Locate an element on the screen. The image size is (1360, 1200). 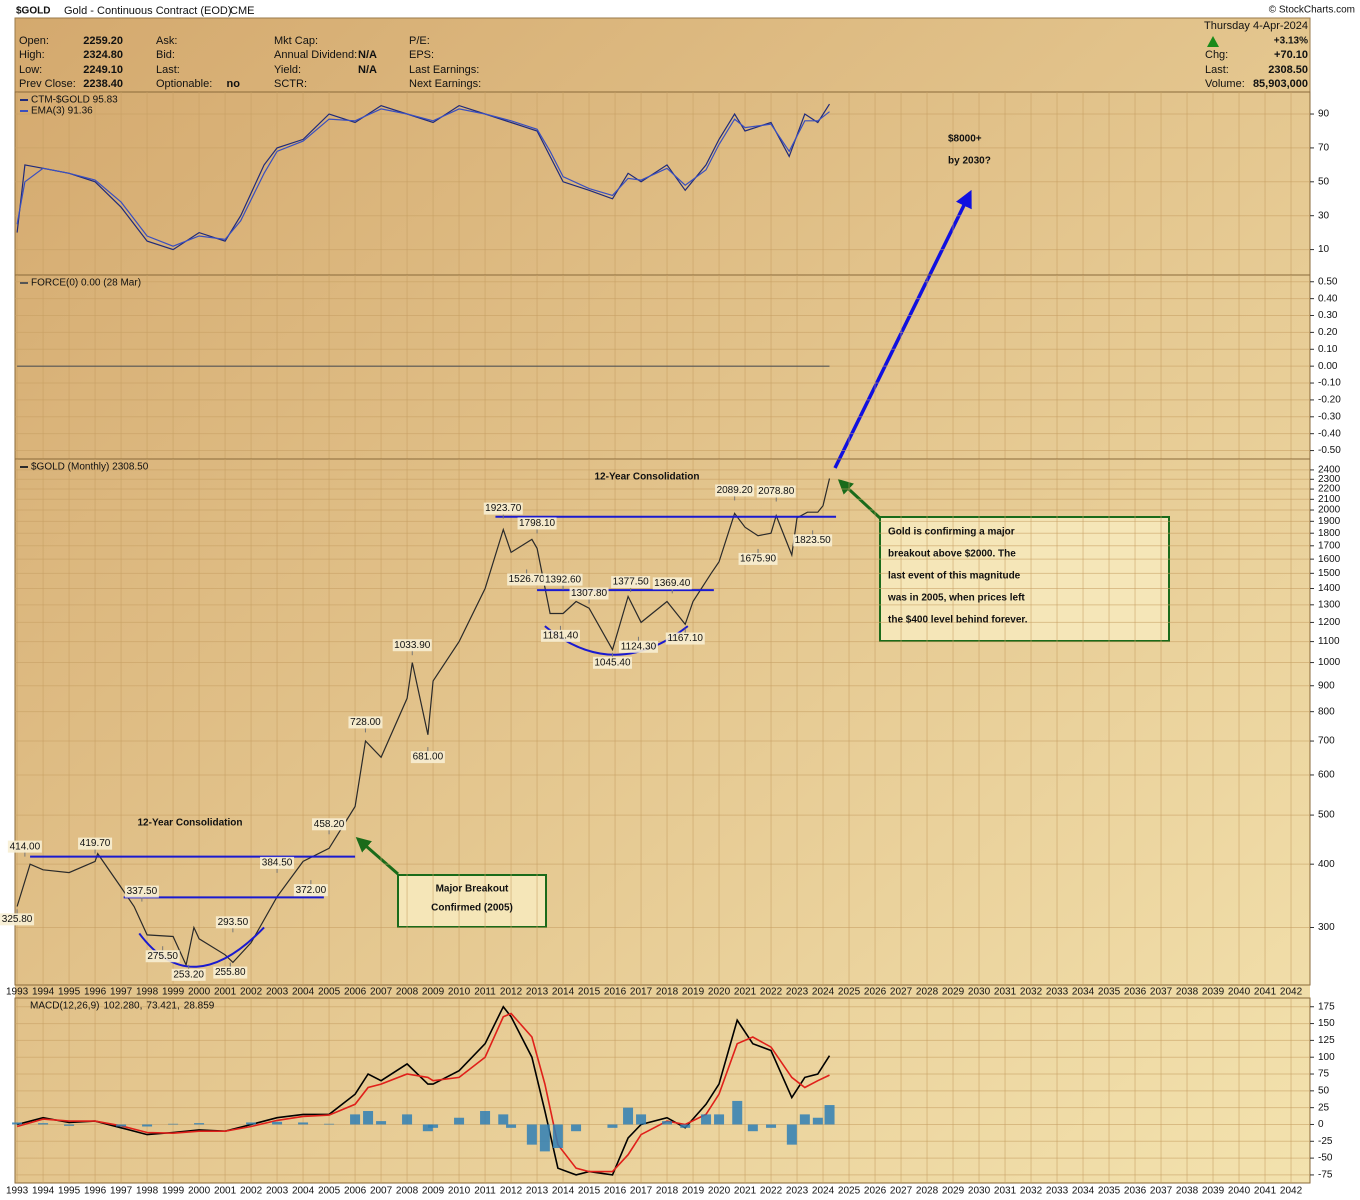
annotation: Confirmed (2005) is located at coordinates (472, 908).